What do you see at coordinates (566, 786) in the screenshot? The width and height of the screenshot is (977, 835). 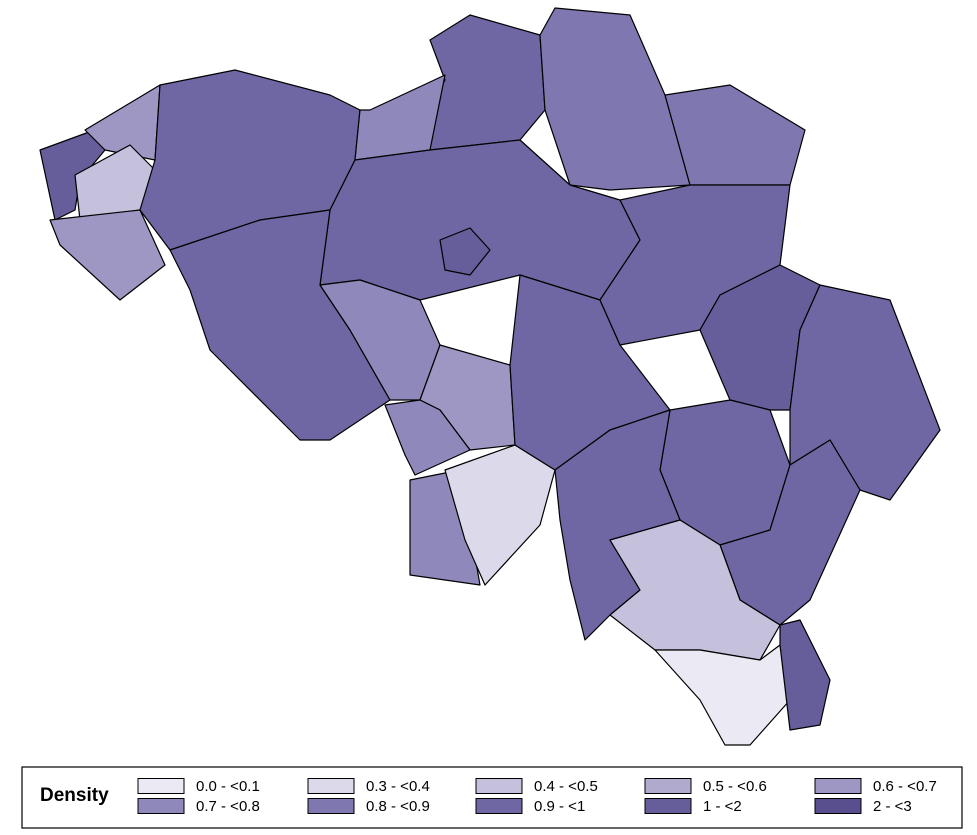 I see `legend-label: 0.4 - <0.5` at bounding box center [566, 786].